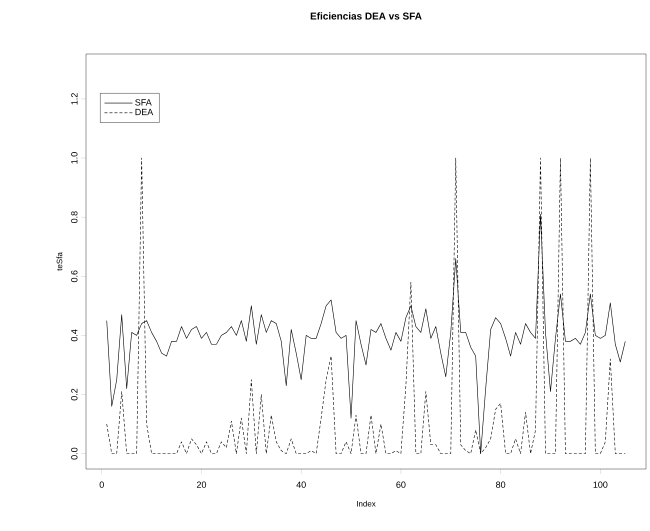 The width and height of the screenshot is (650, 531). I want to click on legend-label: SFA, so click(143, 102).